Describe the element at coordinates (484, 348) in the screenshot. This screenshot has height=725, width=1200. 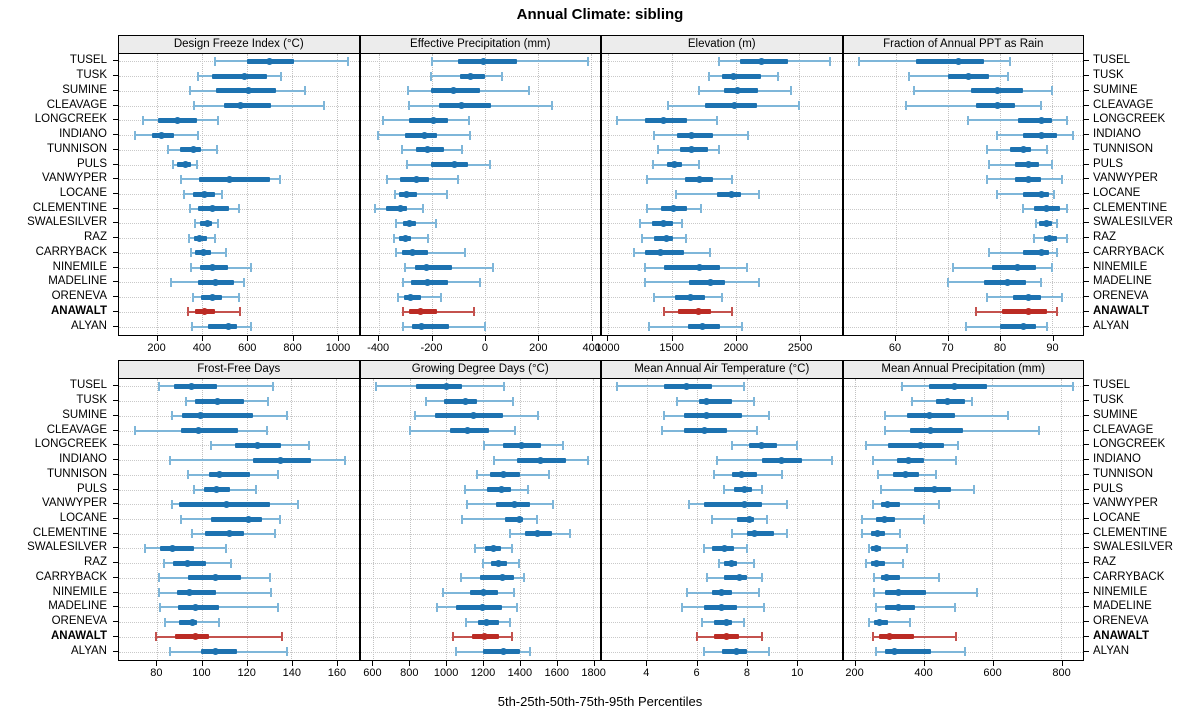
I see `x-tick-label: 0` at that location.